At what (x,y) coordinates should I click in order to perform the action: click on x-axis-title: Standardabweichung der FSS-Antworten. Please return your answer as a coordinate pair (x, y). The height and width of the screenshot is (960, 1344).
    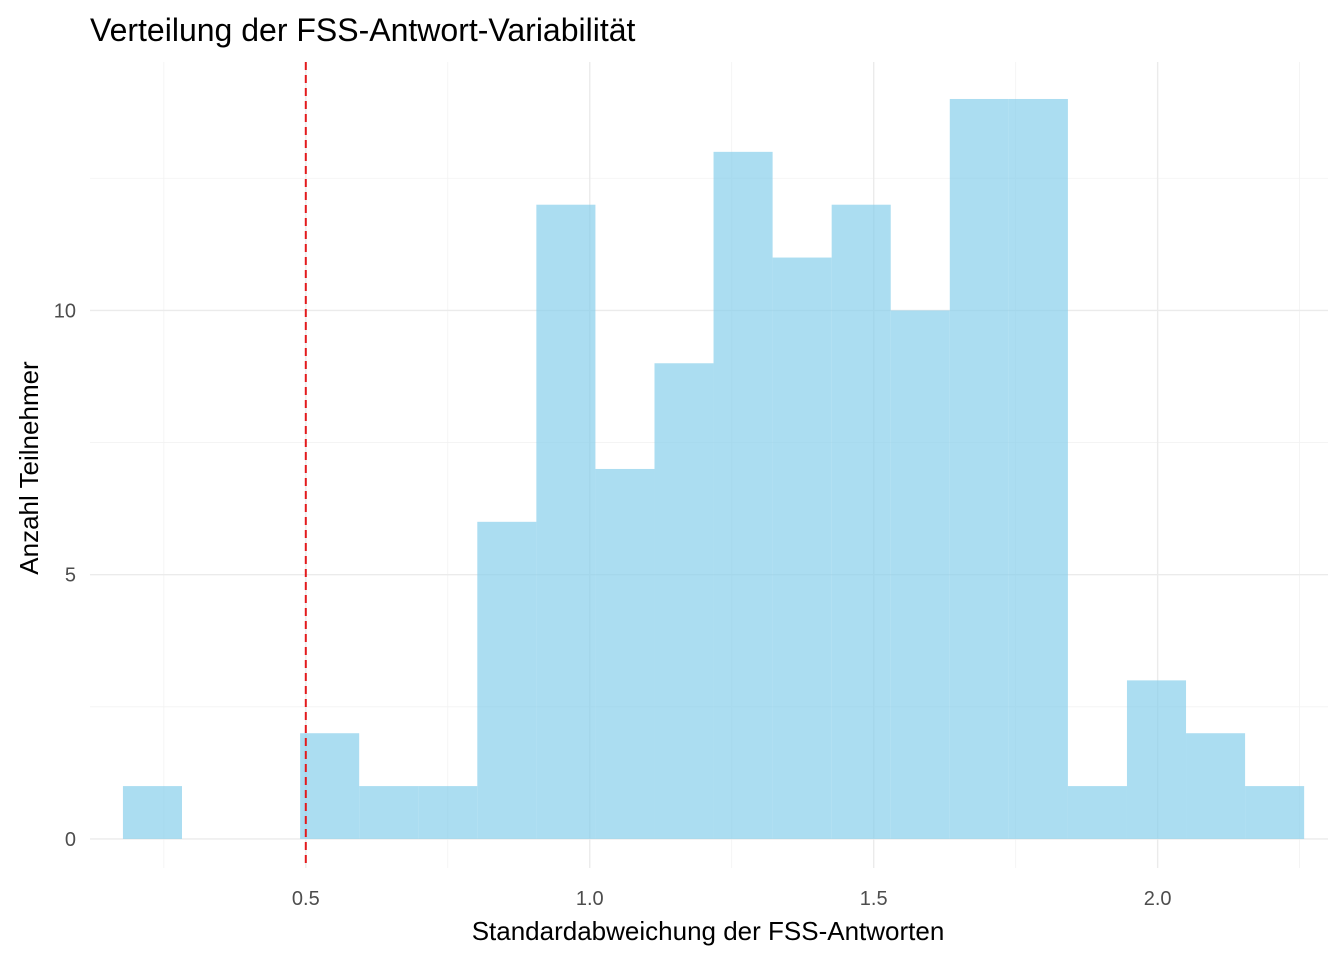
    Looking at the image, I should click on (708, 931).